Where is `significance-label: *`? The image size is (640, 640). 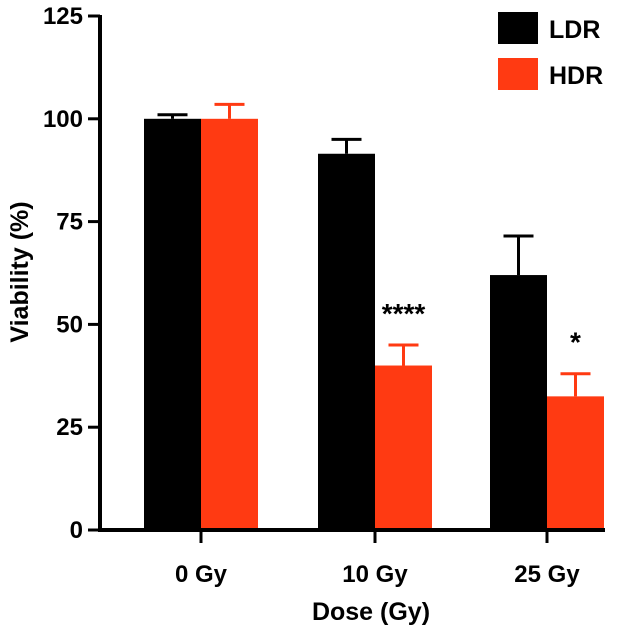
significance-label: * is located at coordinates (575, 342).